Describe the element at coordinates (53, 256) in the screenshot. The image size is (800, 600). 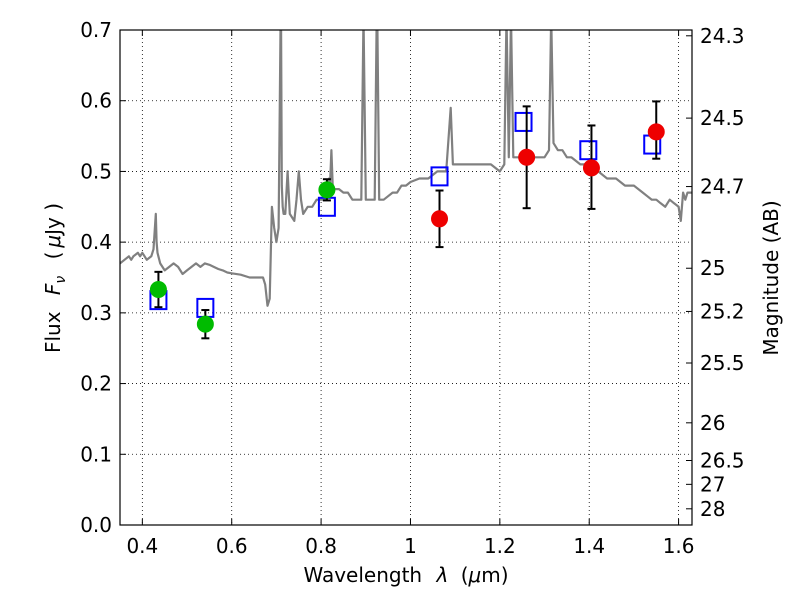
I see `y-axis-unit-open: (` at that location.